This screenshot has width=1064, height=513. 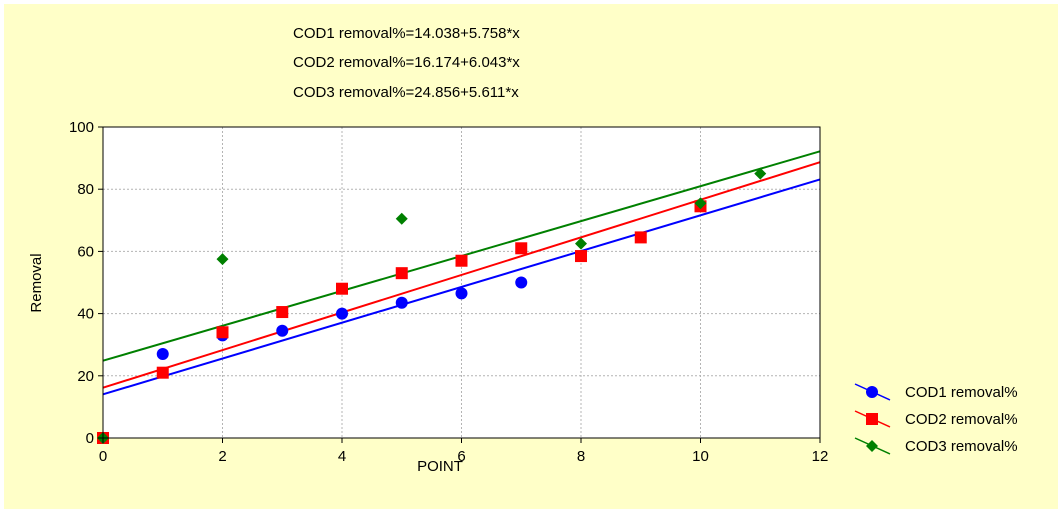 What do you see at coordinates (961, 392) in the screenshot?
I see `legend-label: COD1 removal%` at bounding box center [961, 392].